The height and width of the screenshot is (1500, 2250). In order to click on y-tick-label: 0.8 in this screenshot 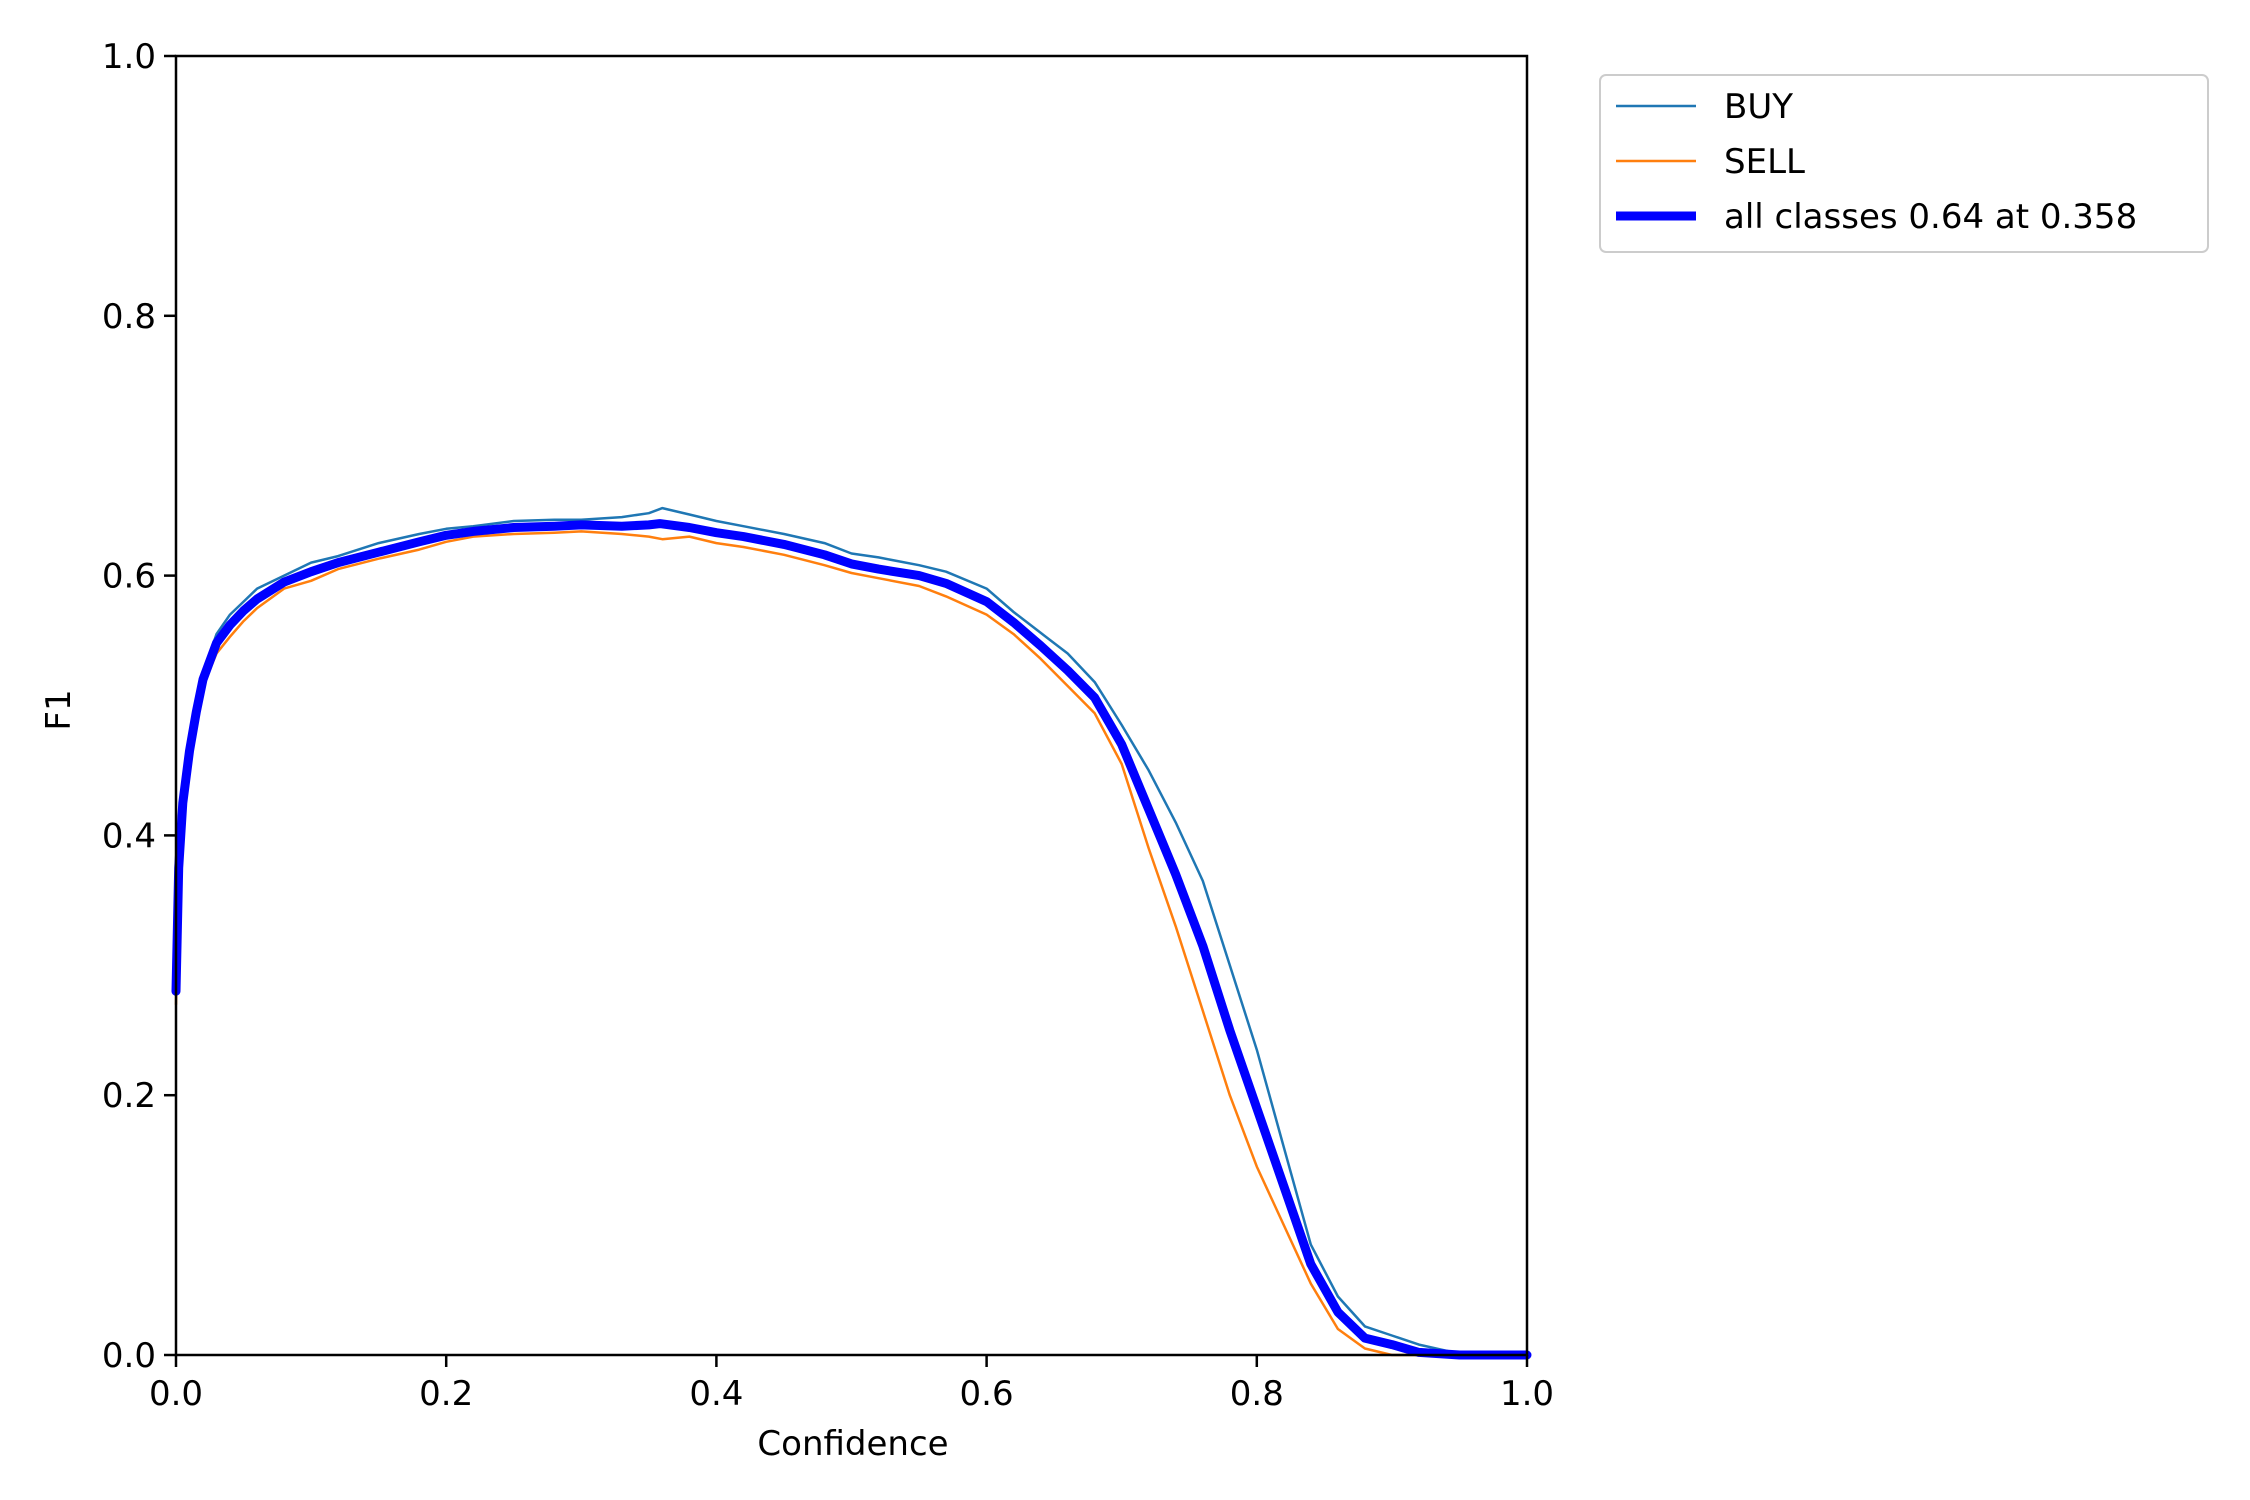, I will do `click(129, 317)`.